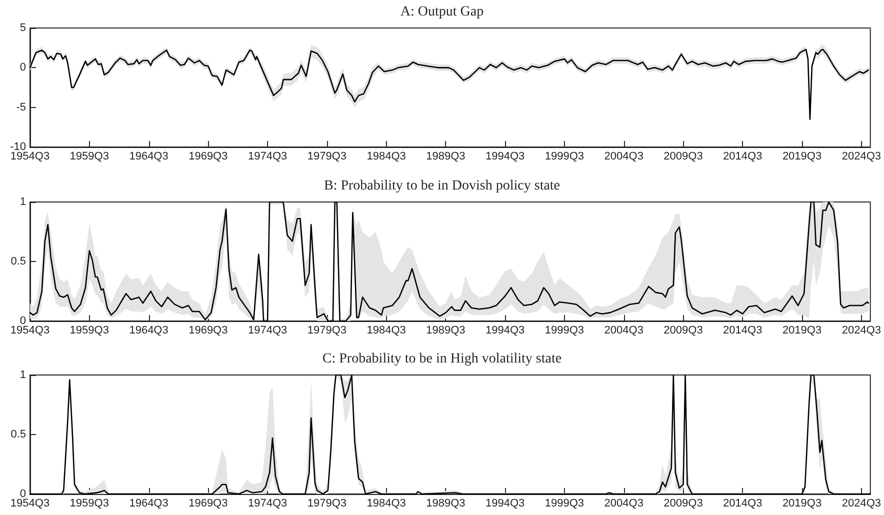  What do you see at coordinates (18, 147) in the screenshot?
I see `y-tick-label: -10` at bounding box center [18, 147].